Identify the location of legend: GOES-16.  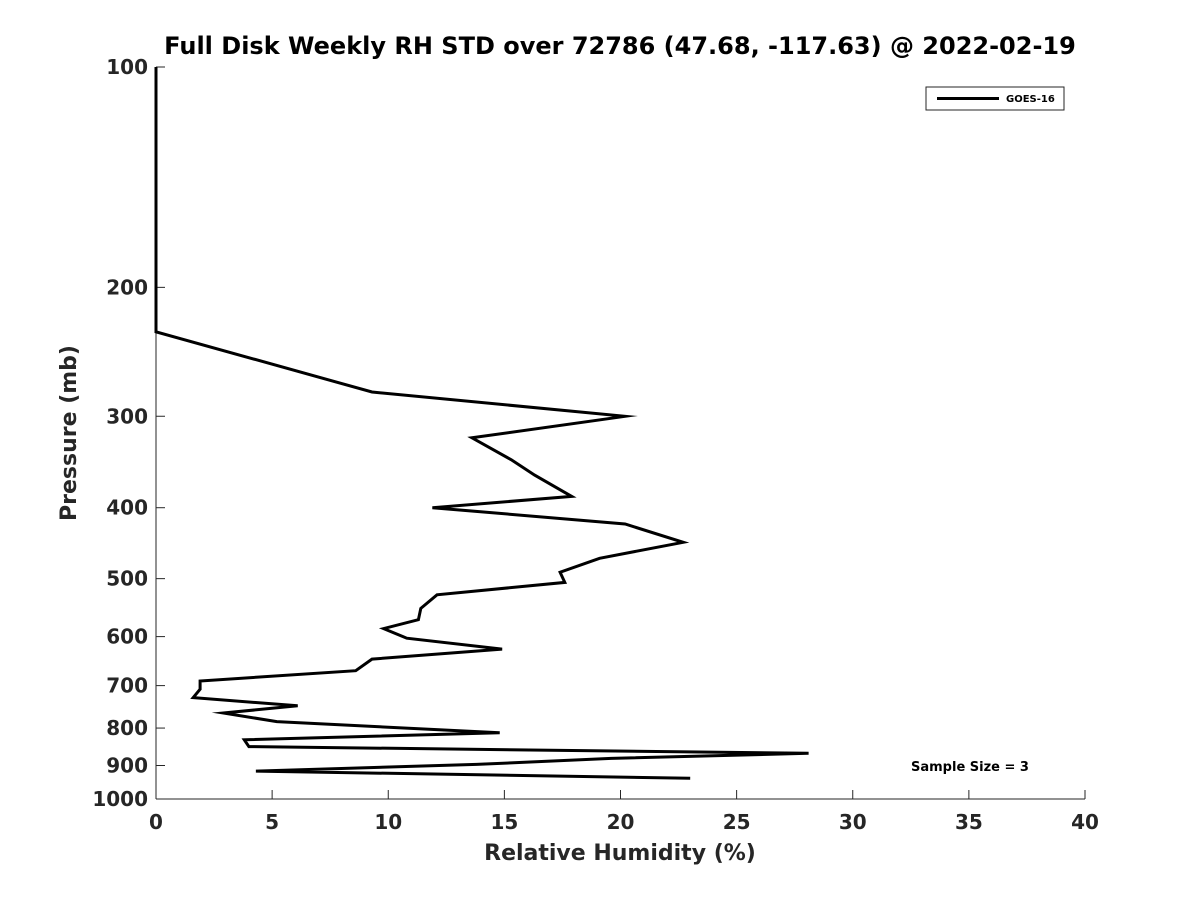
(995, 98).